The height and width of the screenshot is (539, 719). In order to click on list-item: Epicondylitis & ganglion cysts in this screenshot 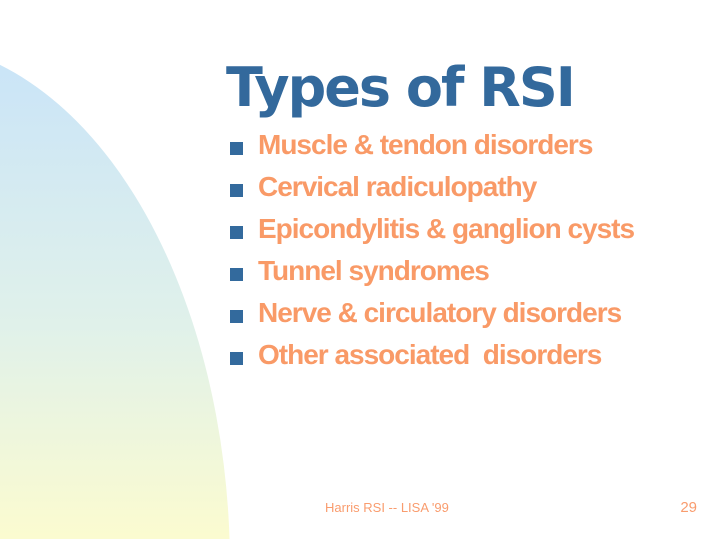, I will do `click(432, 229)`.